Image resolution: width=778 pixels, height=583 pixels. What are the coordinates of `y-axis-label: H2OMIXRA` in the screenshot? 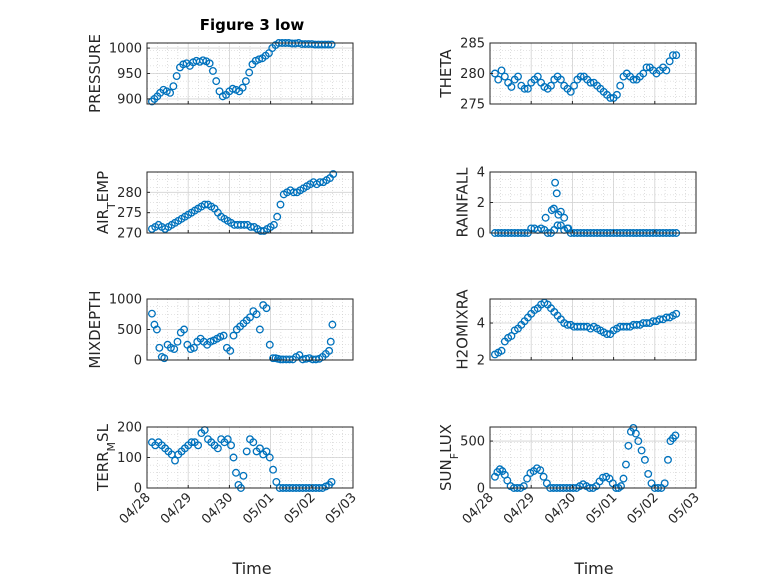 It's located at (463, 329).